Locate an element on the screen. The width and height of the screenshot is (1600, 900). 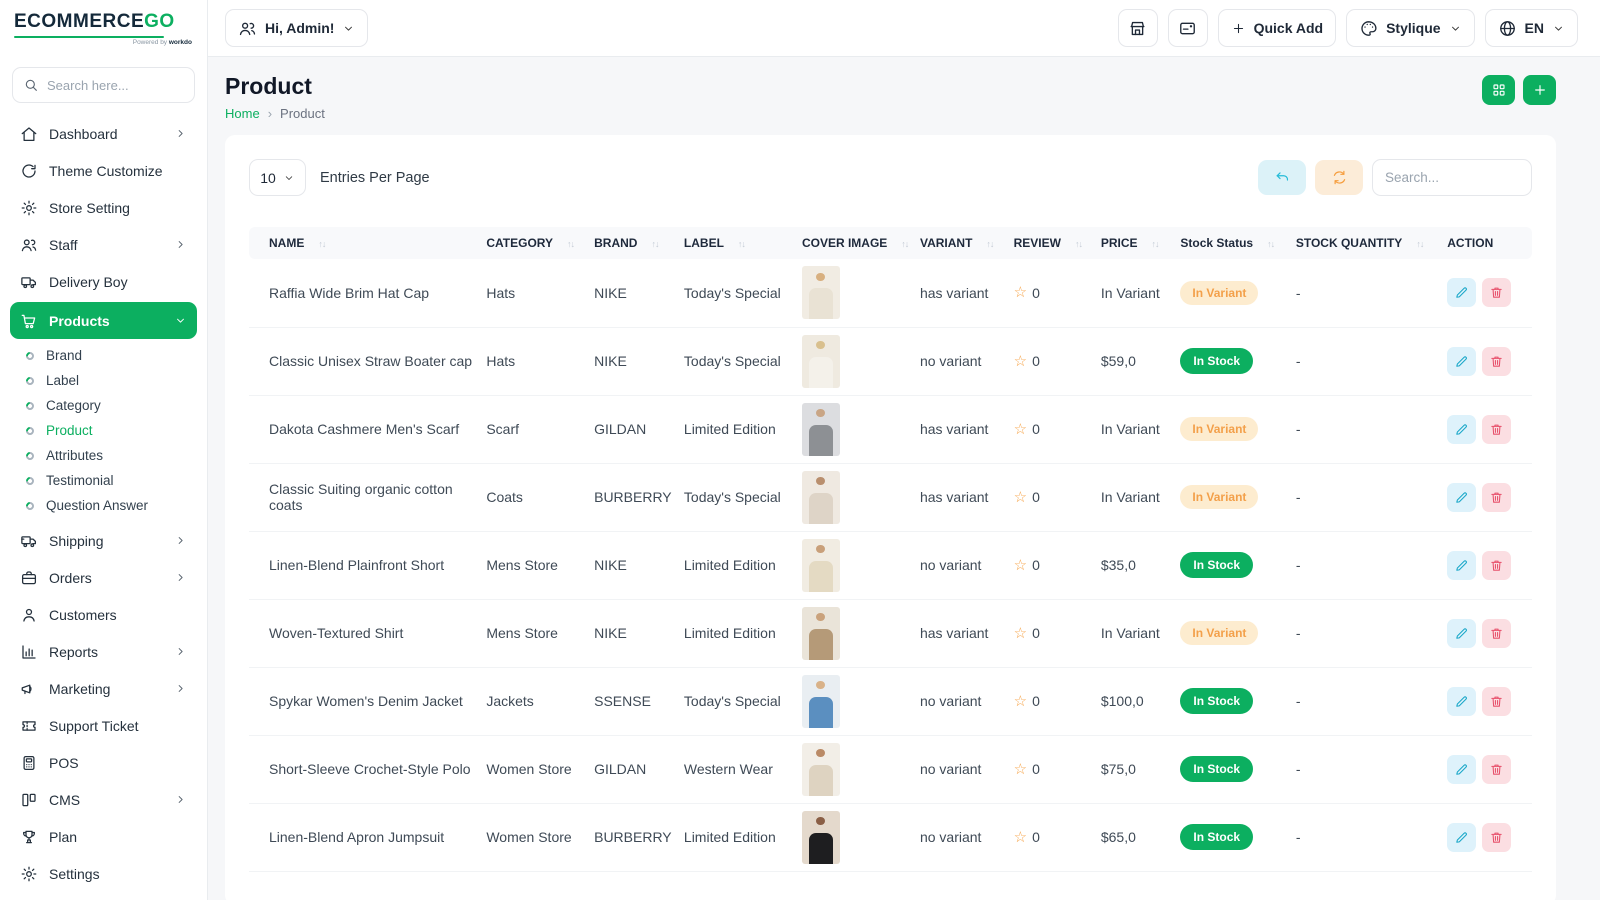
column-header-cover-image: COVER IMAGE ↑↓ is located at coordinates (860, 243).